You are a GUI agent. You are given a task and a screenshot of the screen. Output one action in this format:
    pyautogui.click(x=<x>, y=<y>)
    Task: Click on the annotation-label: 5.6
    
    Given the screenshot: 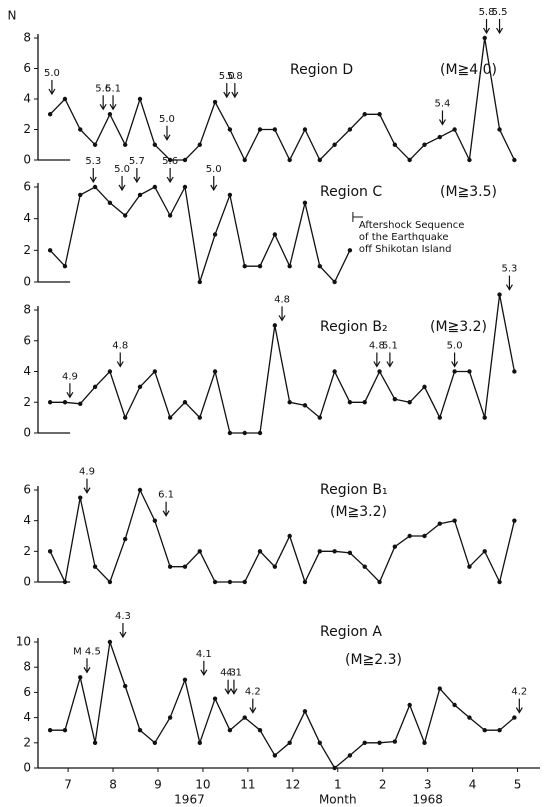 What is the action you would take?
    pyautogui.click(x=170, y=161)
    